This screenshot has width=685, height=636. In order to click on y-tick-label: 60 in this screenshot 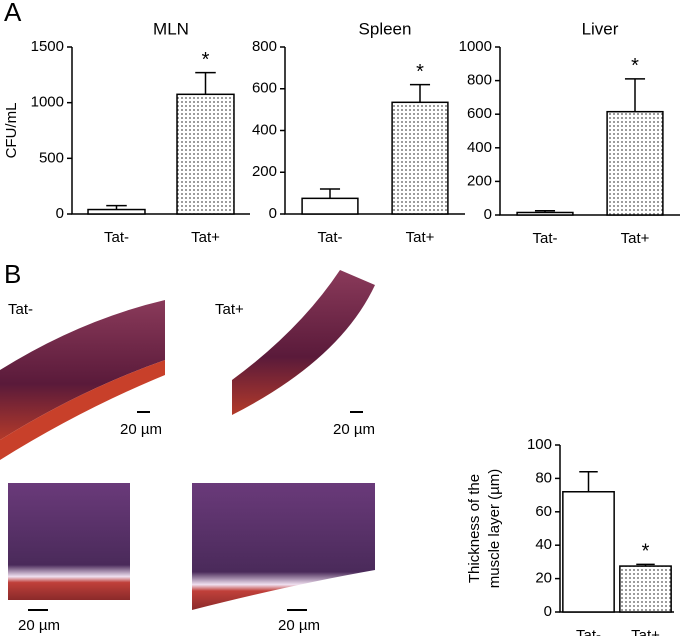, I will do `click(543, 511)`.